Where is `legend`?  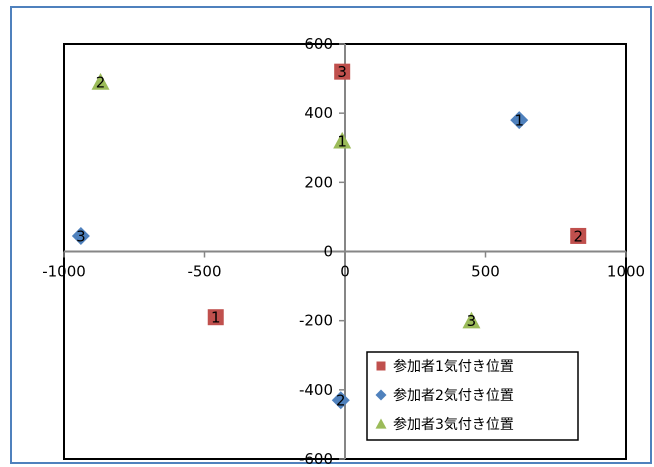 legend is located at coordinates (472, 396).